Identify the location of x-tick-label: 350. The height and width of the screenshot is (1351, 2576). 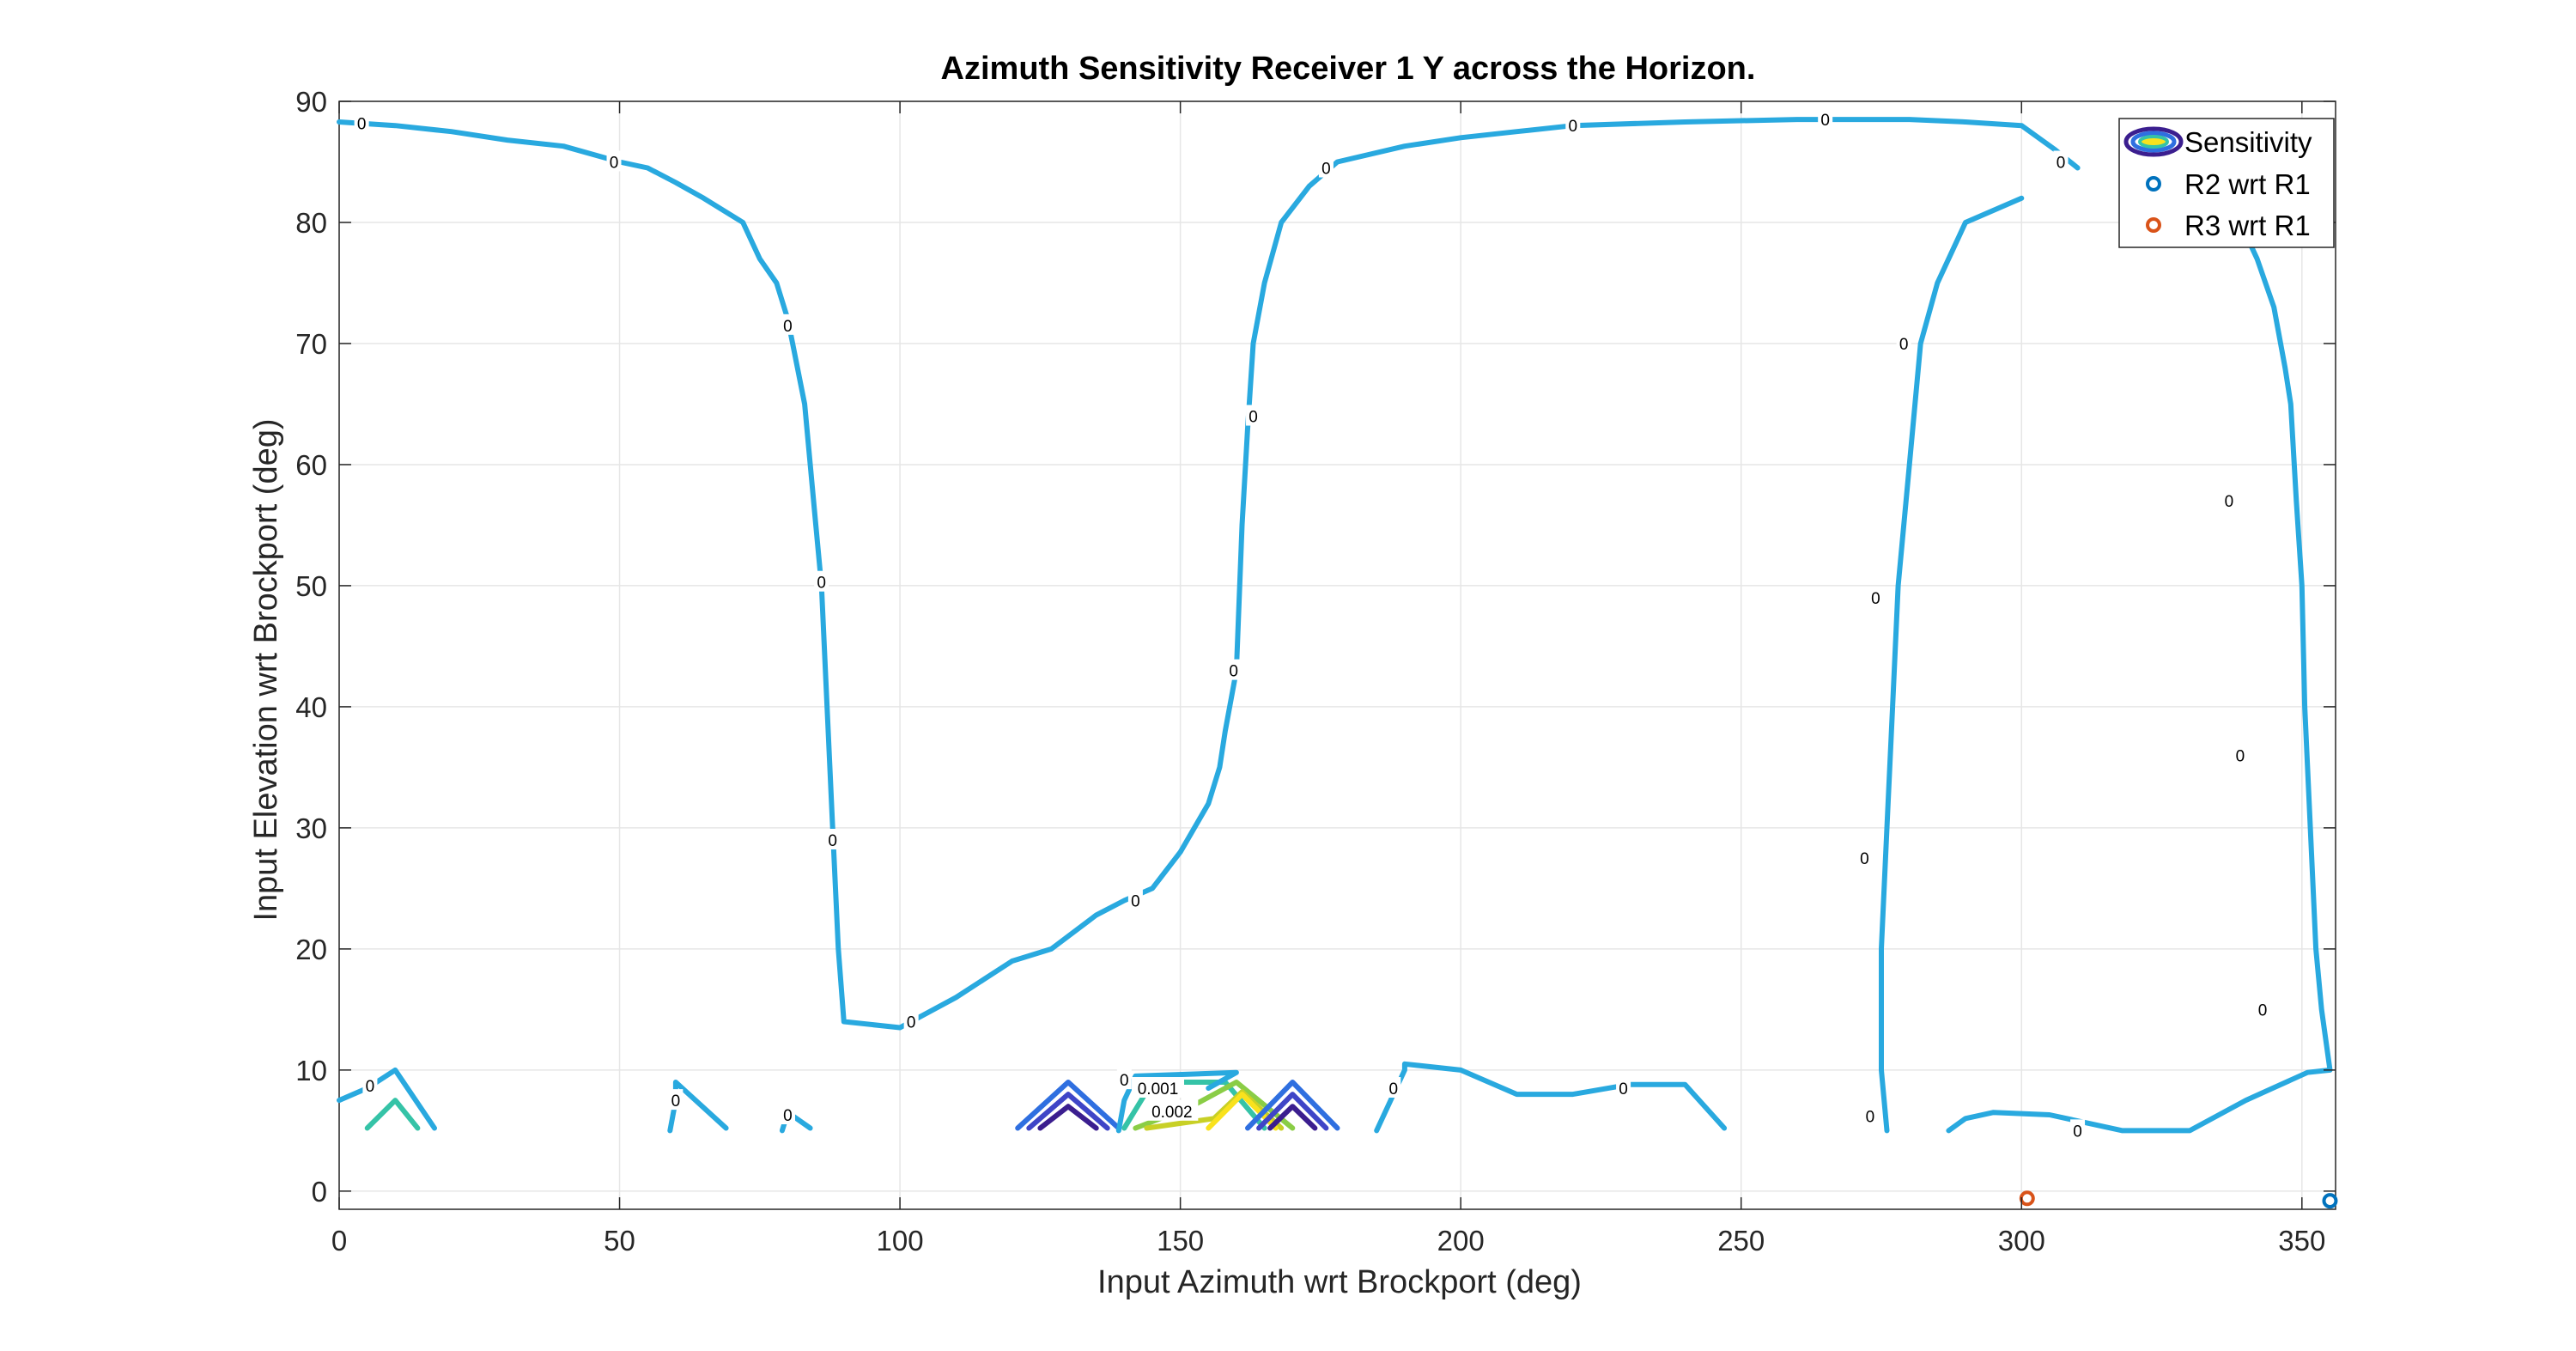
(2302, 1241).